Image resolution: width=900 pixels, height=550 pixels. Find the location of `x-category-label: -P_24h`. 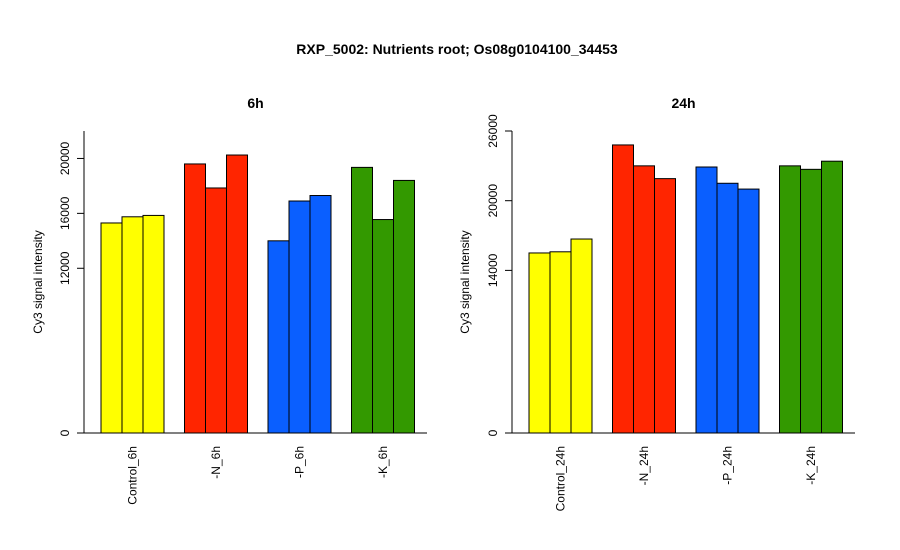

x-category-label: -P_24h is located at coordinates (728, 465).